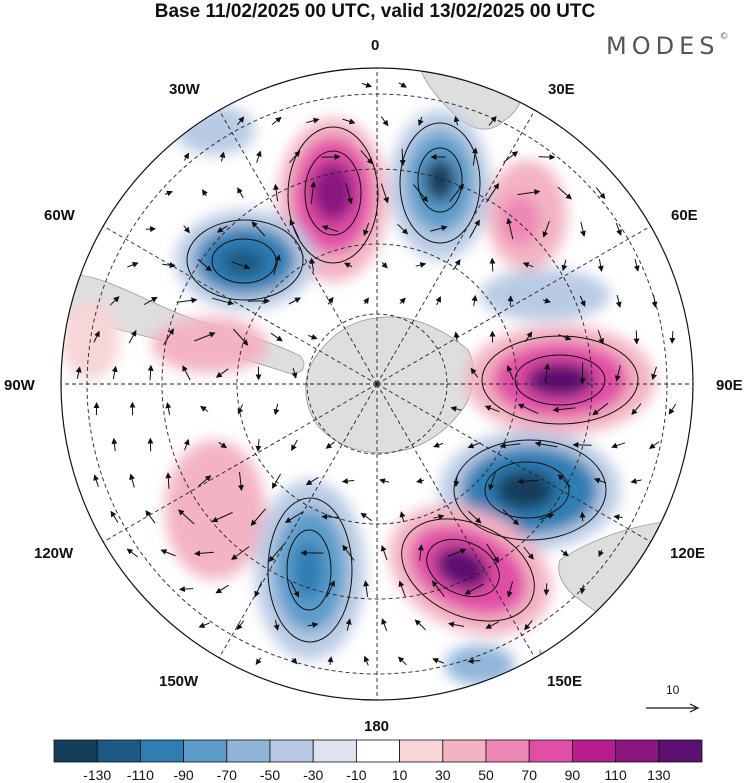 The image size is (750, 783). Describe the element at coordinates (673, 708) in the screenshot. I see `reference-vector-arrow` at that location.